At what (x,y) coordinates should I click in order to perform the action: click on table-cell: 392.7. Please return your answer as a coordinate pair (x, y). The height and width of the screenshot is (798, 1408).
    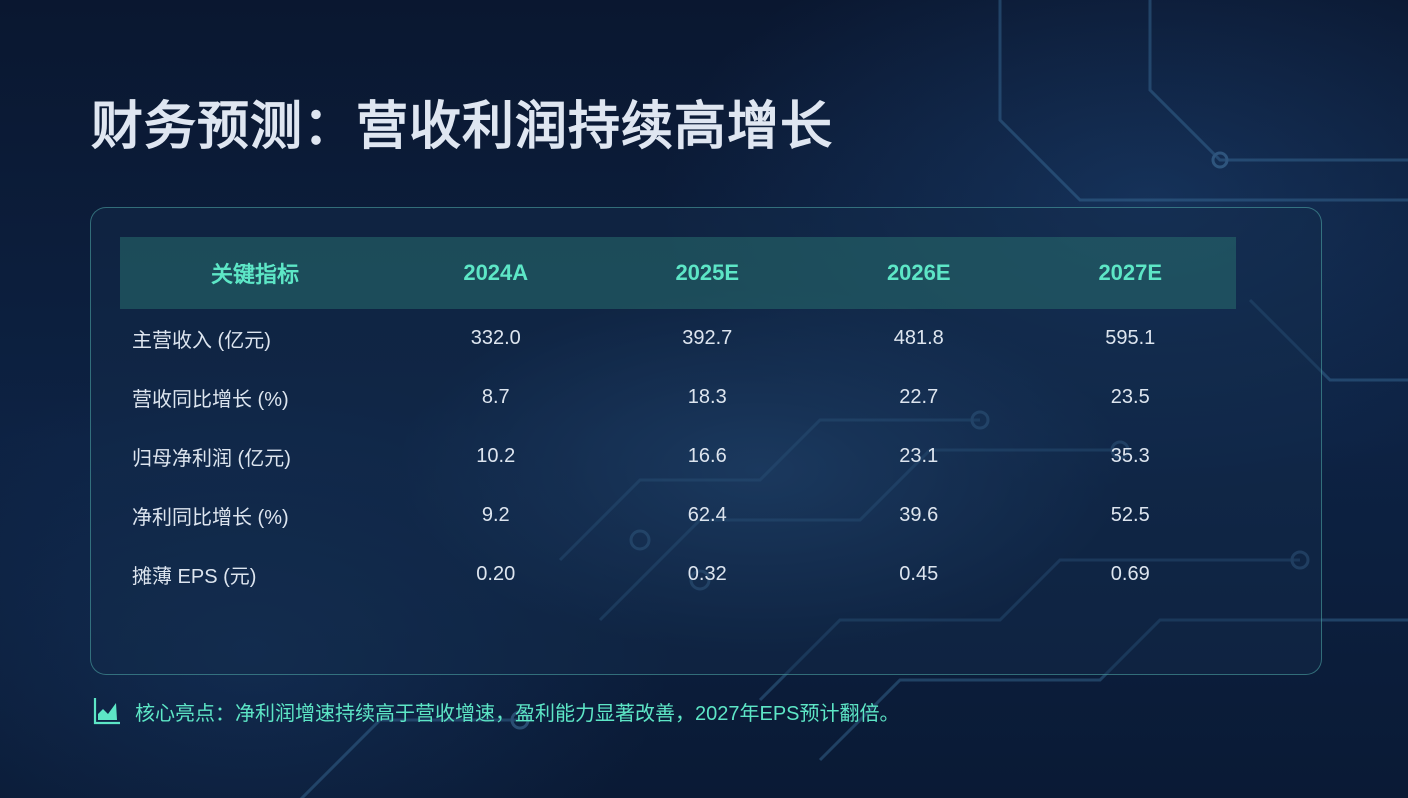
    Looking at the image, I should click on (707, 338).